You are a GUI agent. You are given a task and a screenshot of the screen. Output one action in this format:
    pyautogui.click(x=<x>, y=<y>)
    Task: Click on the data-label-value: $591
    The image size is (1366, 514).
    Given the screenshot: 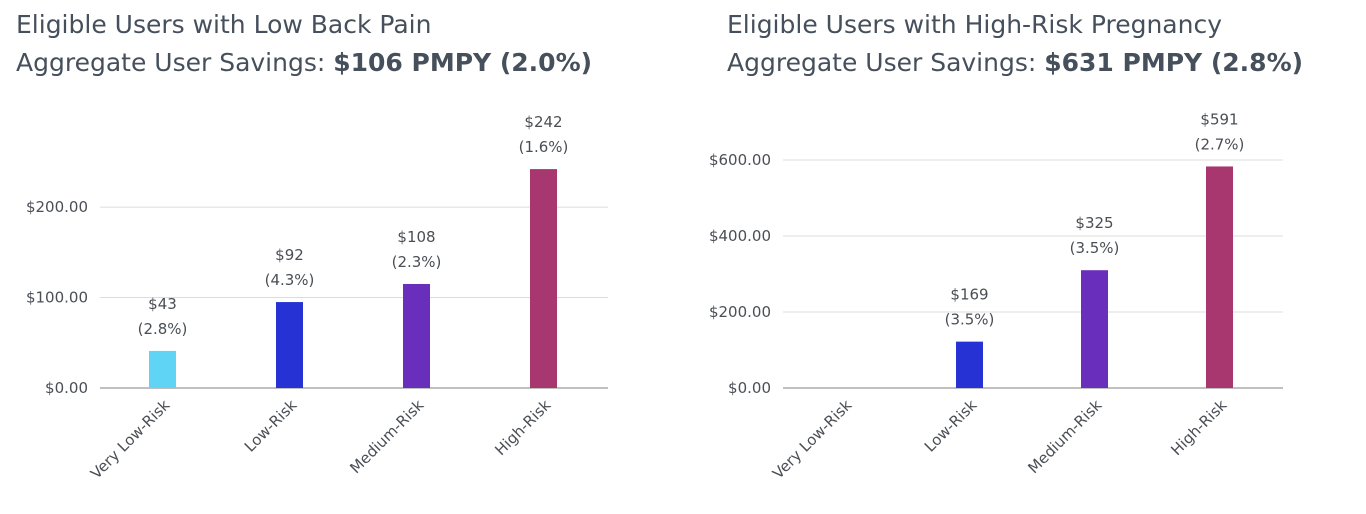 What is the action you would take?
    pyautogui.click(x=1219, y=119)
    